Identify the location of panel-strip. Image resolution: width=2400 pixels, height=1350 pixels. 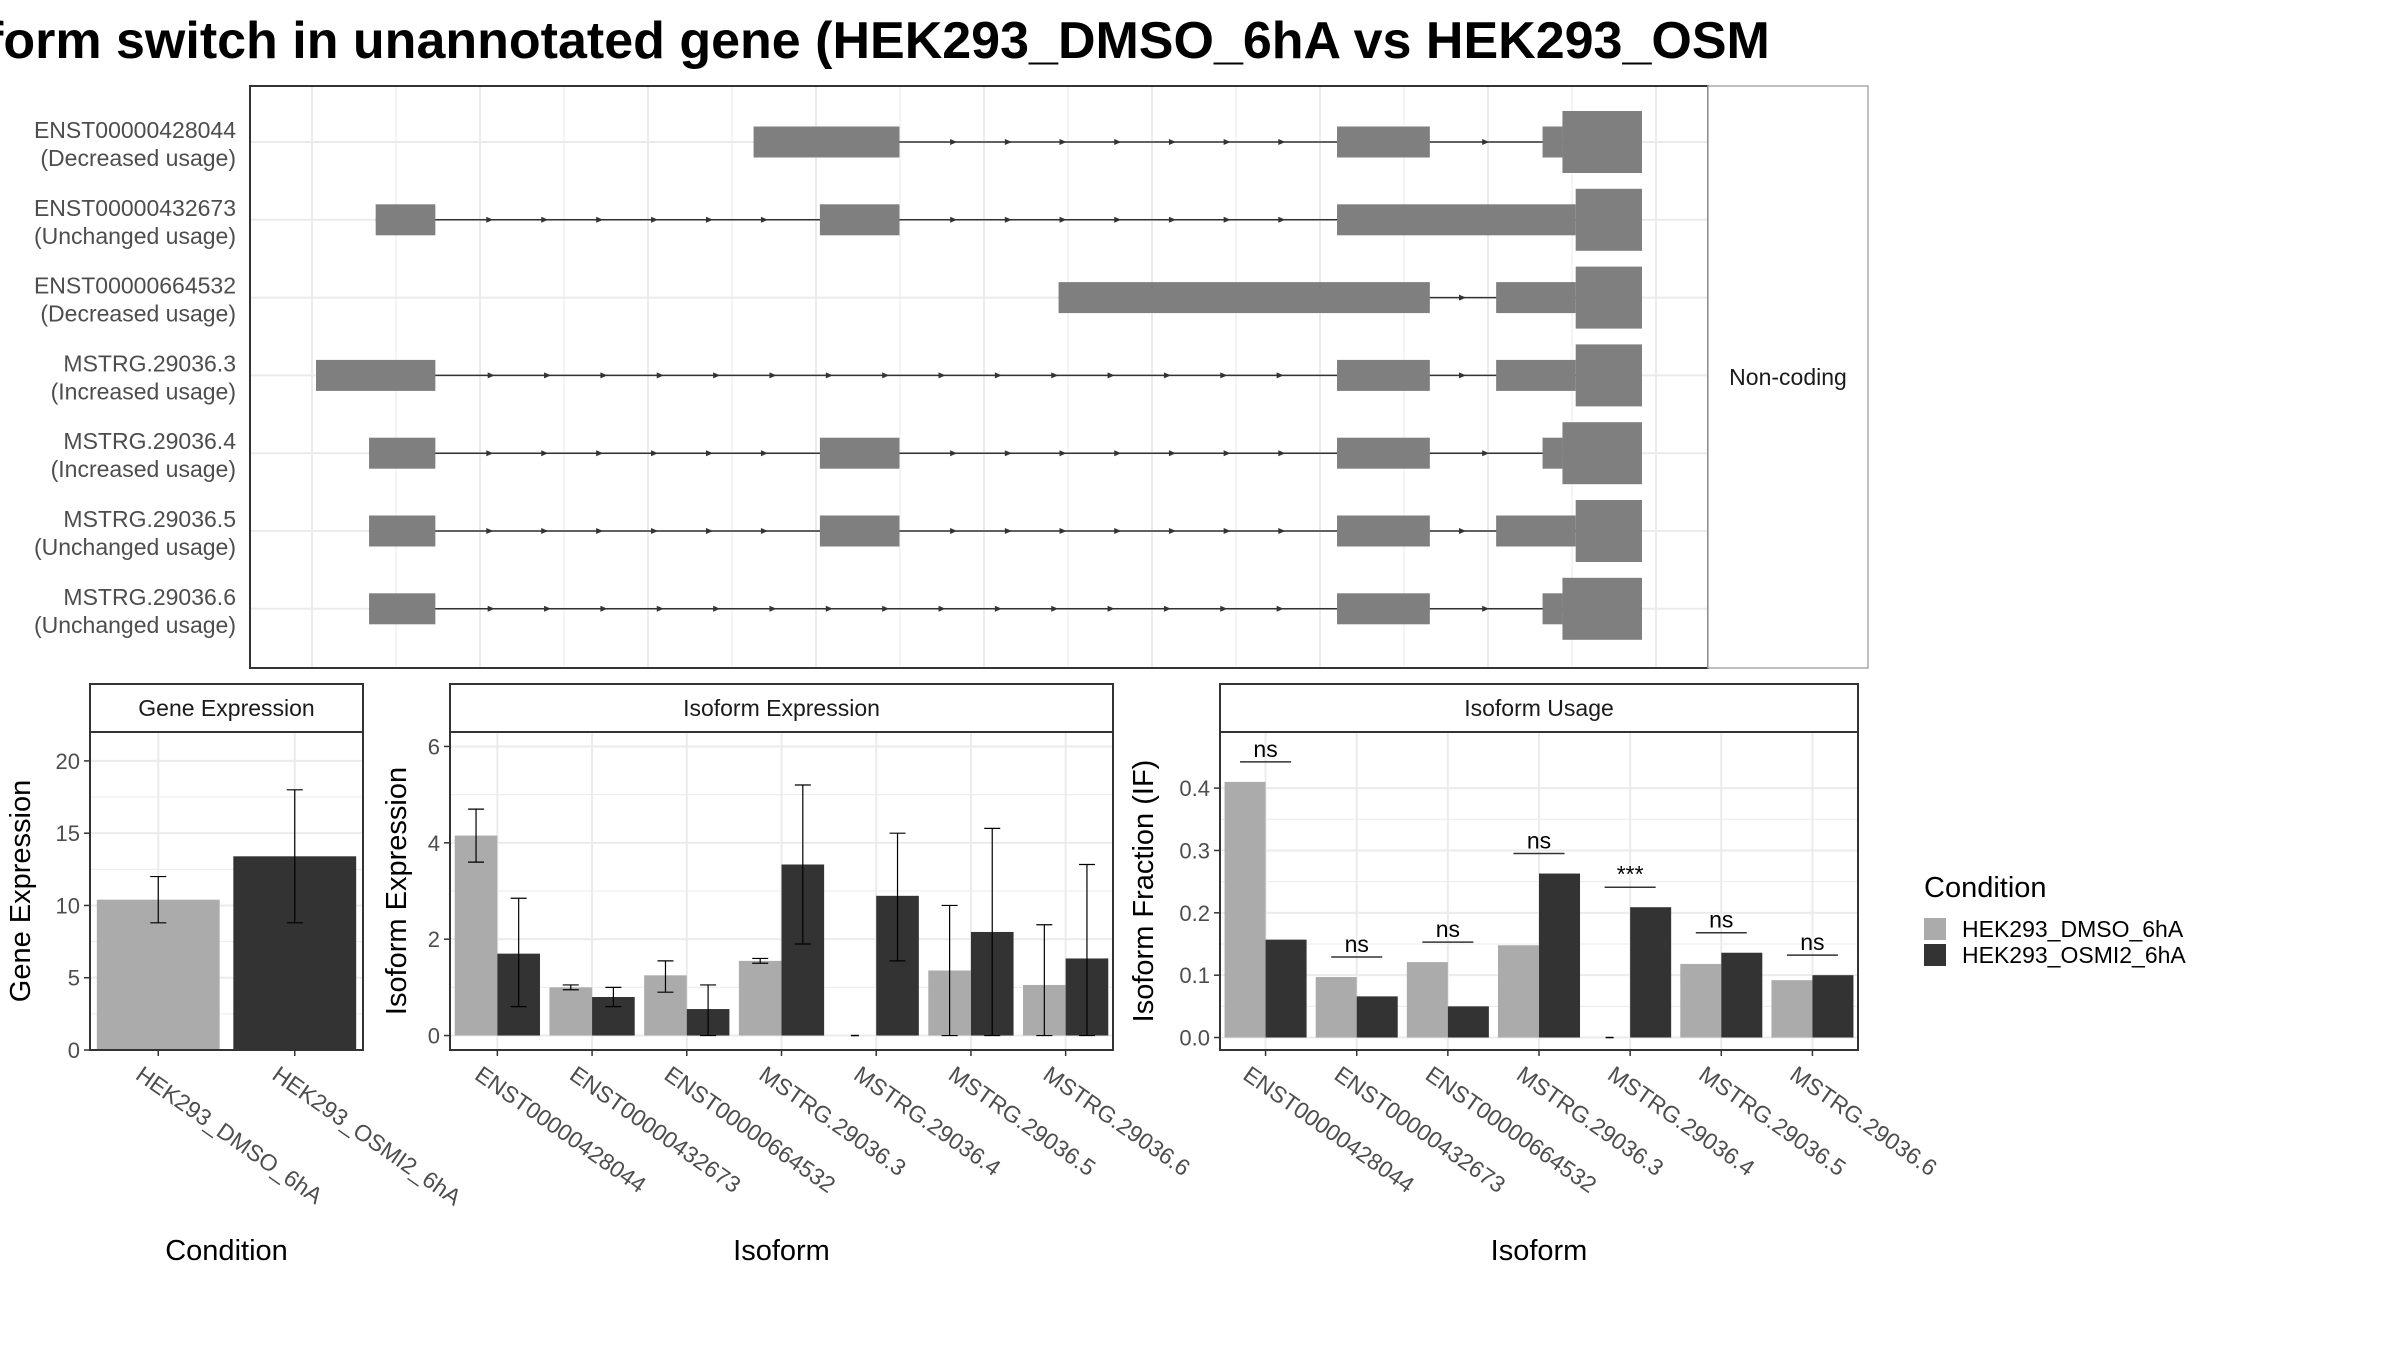
(781, 708).